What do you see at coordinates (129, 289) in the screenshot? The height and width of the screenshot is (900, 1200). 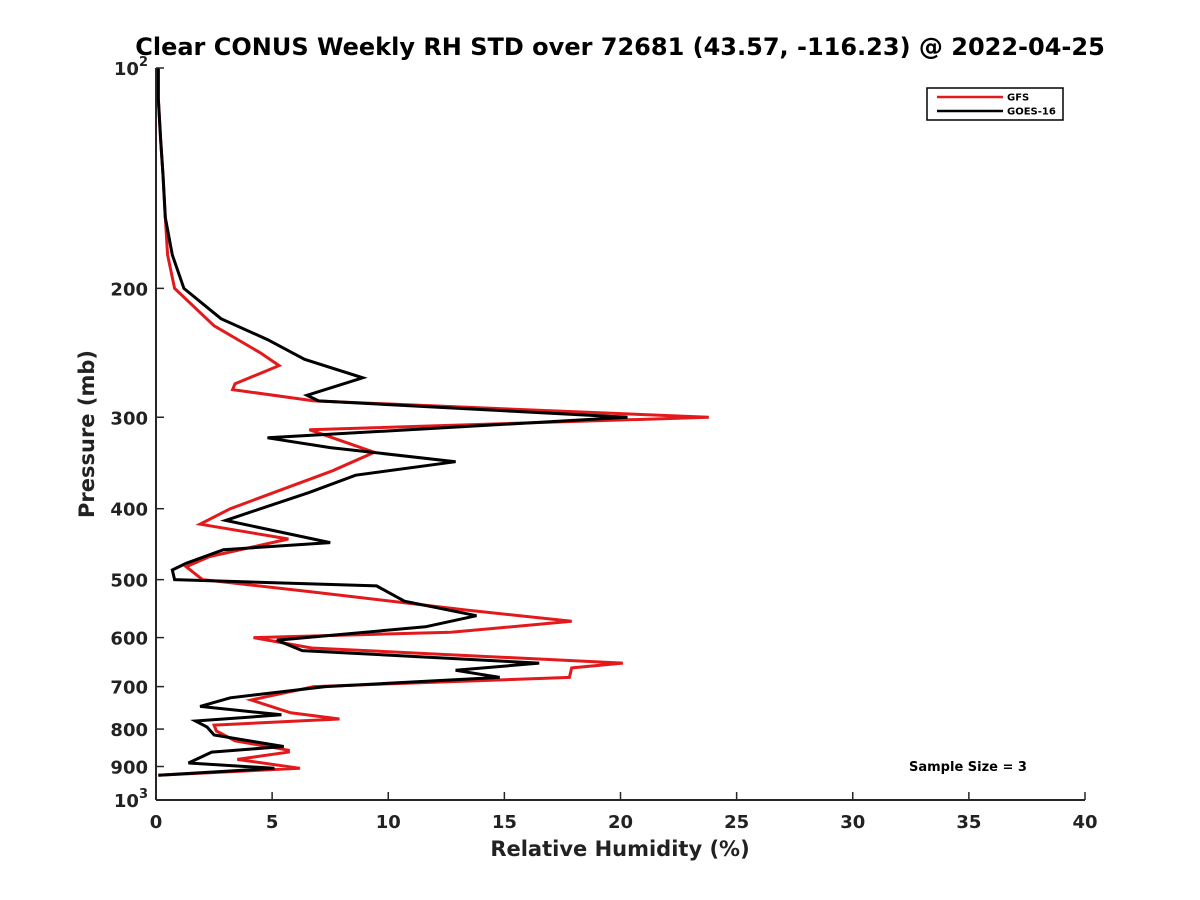 I see `y-tick-label: 200` at bounding box center [129, 289].